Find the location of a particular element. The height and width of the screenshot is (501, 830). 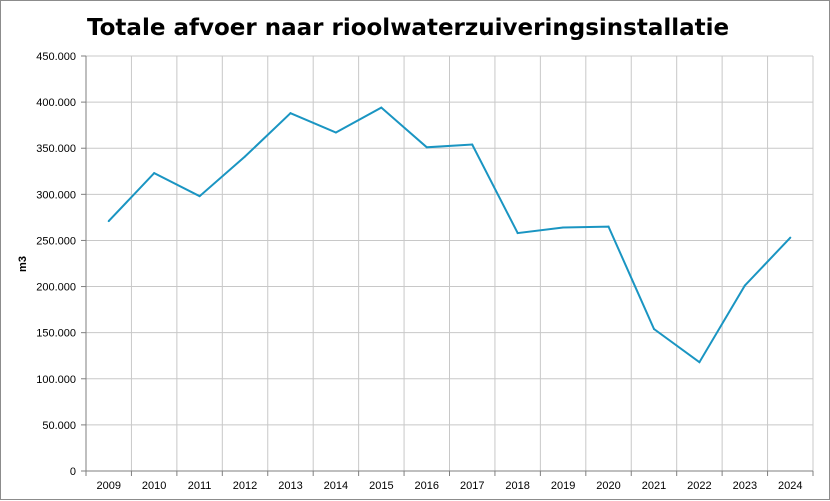

x-tick-label: 2014 is located at coordinates (336, 486).